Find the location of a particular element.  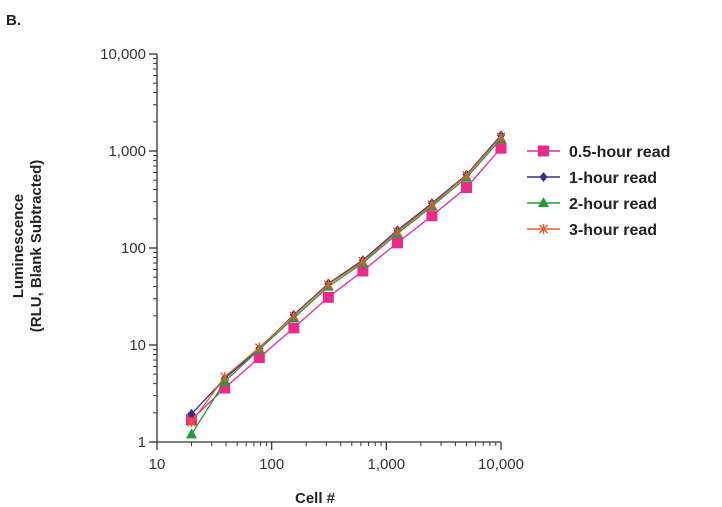

y-tick-label: 10,000 is located at coordinates (123, 54).